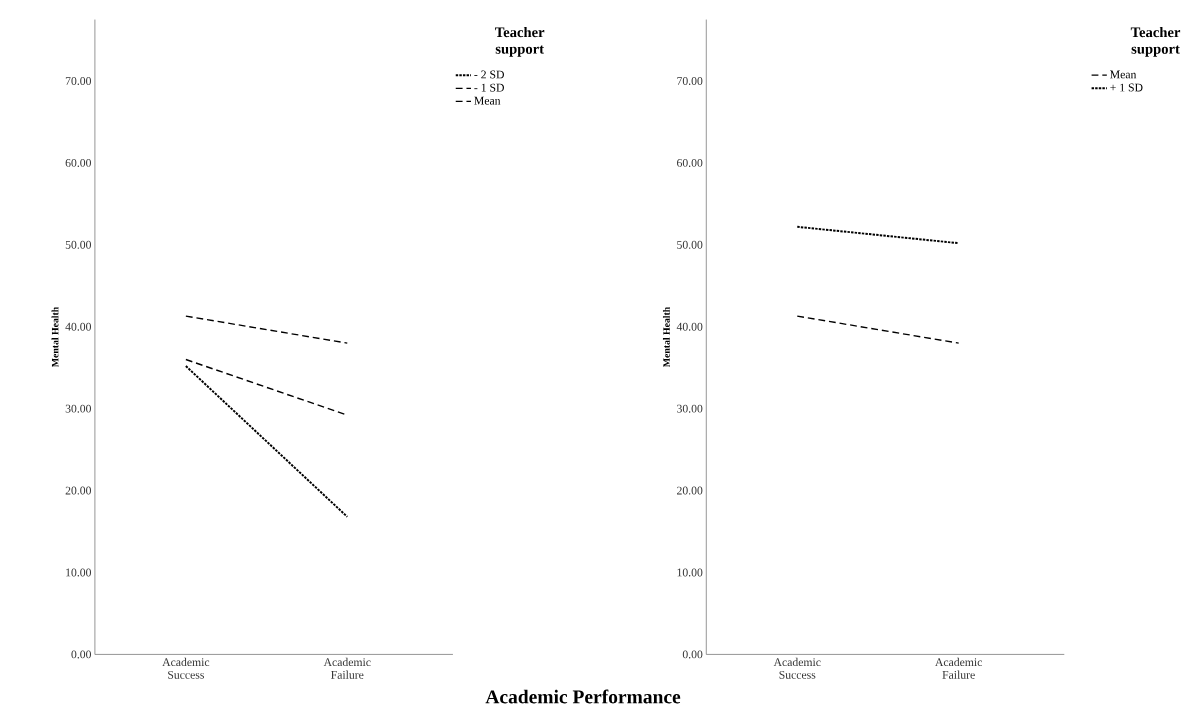 The width and height of the screenshot is (1193, 713). What do you see at coordinates (489, 74) in the screenshot?
I see `legend-label: - 2 SD` at bounding box center [489, 74].